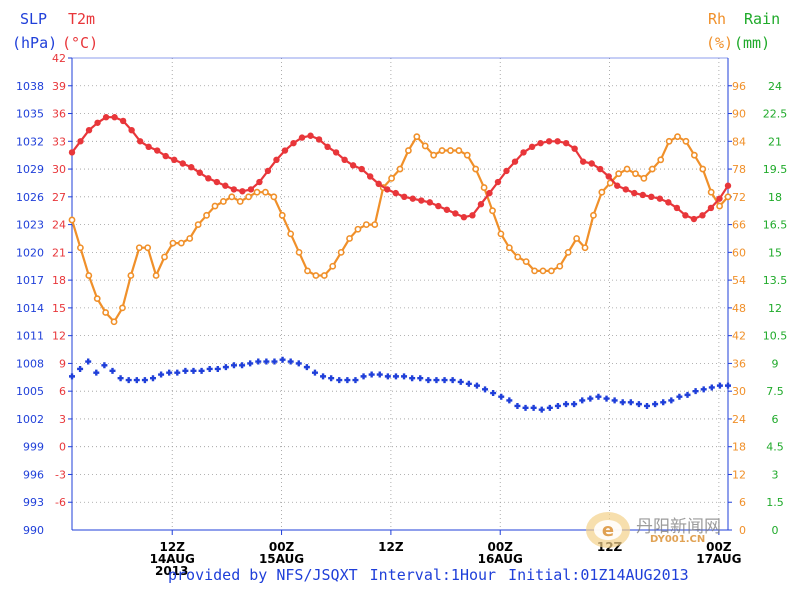  Describe the element at coordinates (775, 252) in the screenshot. I see `rain-tick-label: 15` at that location.